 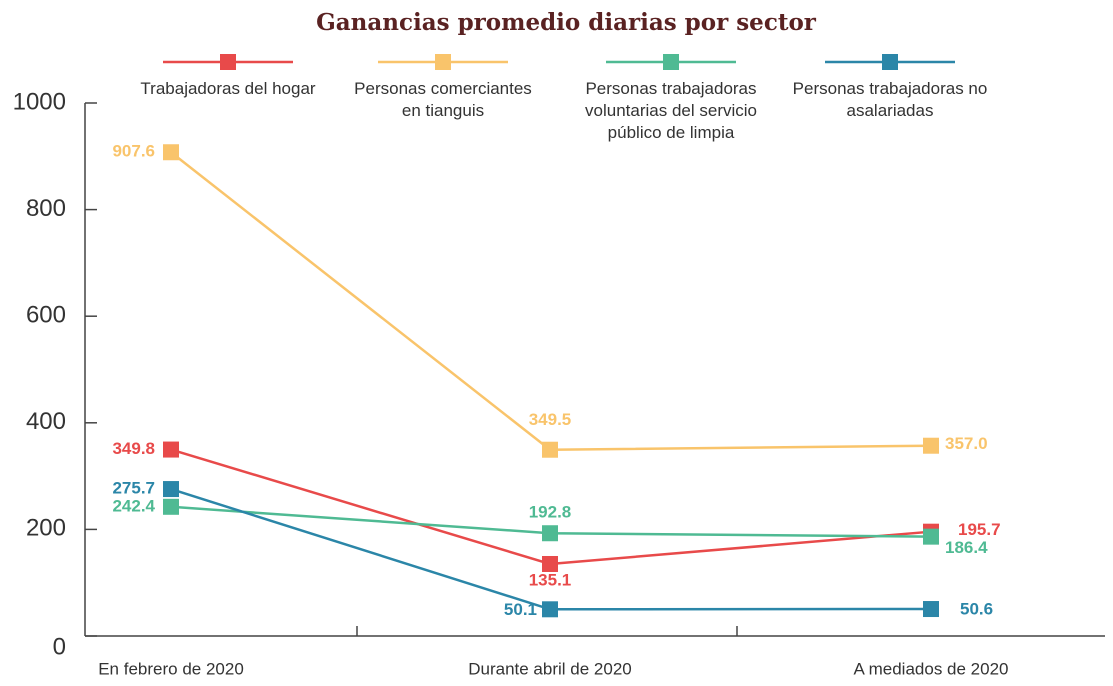 What do you see at coordinates (228, 88) in the screenshot?
I see `legend-label: Trabajadoras del hogar` at bounding box center [228, 88].